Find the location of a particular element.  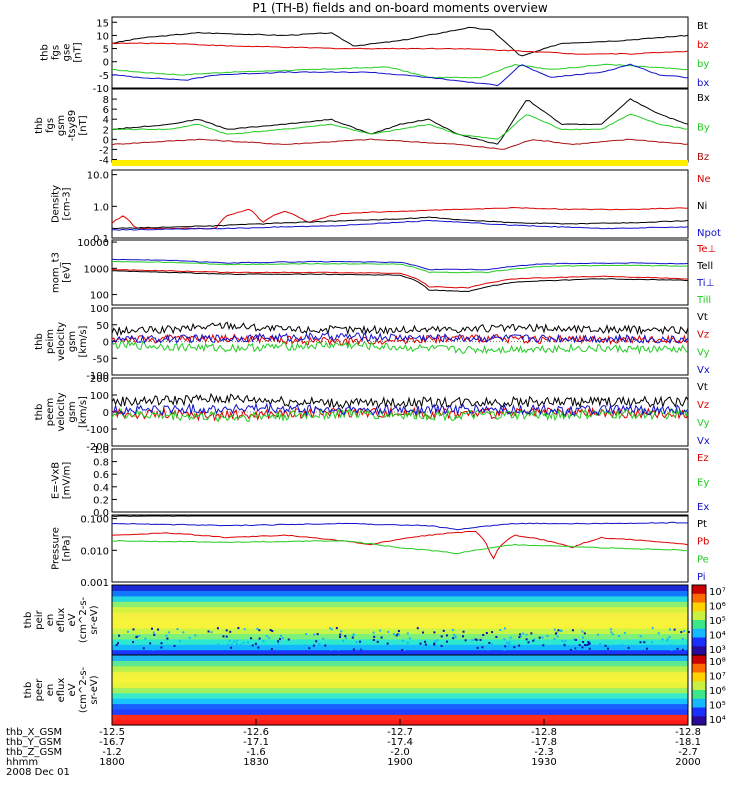

legend-label: Vz is located at coordinates (703, 405).